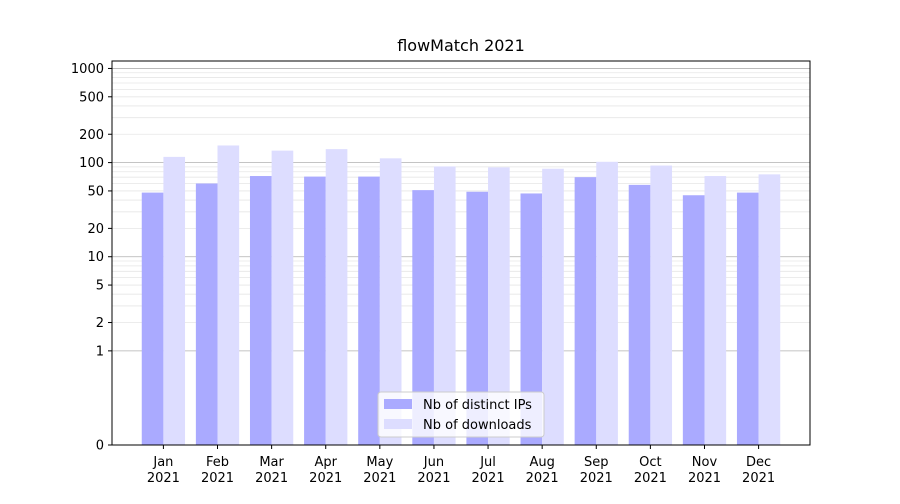 Image resolution: width=900 pixels, height=504 pixels. What do you see at coordinates (477, 405) in the screenshot?
I see `legend-label: Nb of distinct IPs` at bounding box center [477, 405].